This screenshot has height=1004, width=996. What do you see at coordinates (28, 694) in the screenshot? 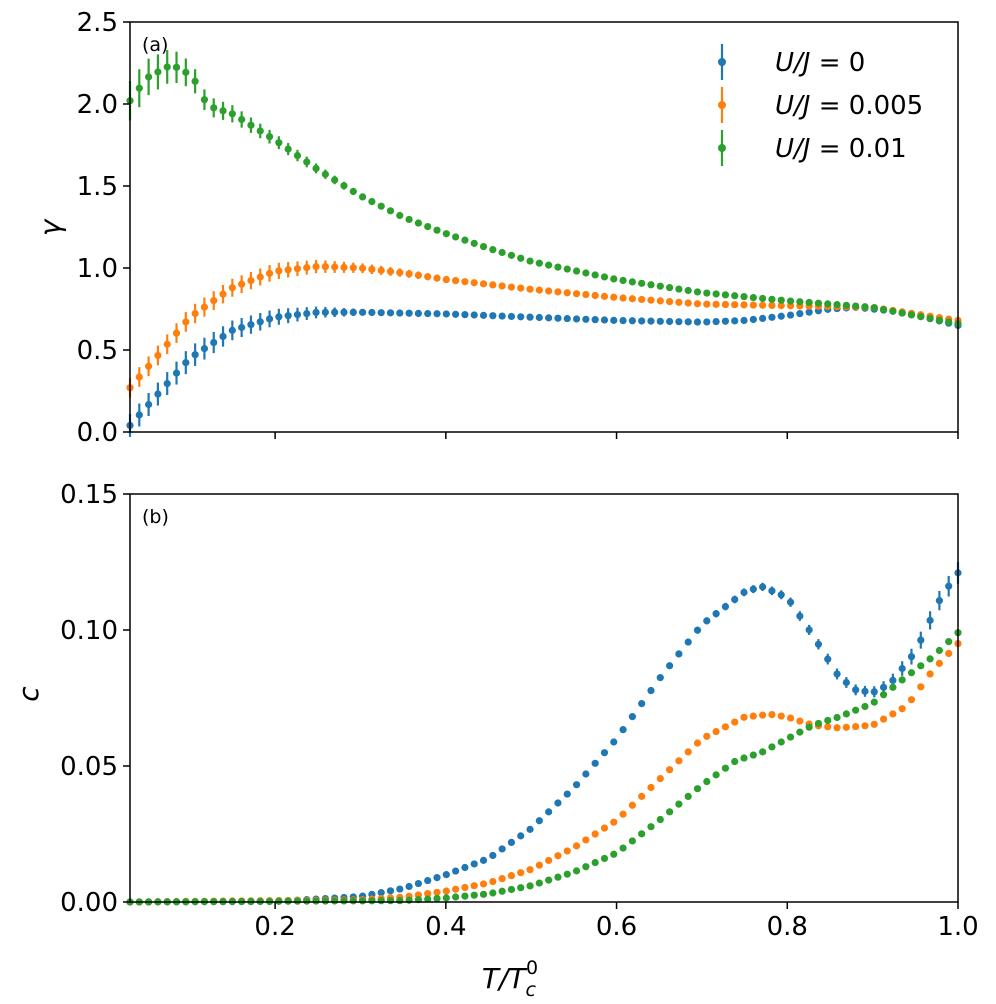
I see `panel-b-ylabel: c` at bounding box center [28, 694].